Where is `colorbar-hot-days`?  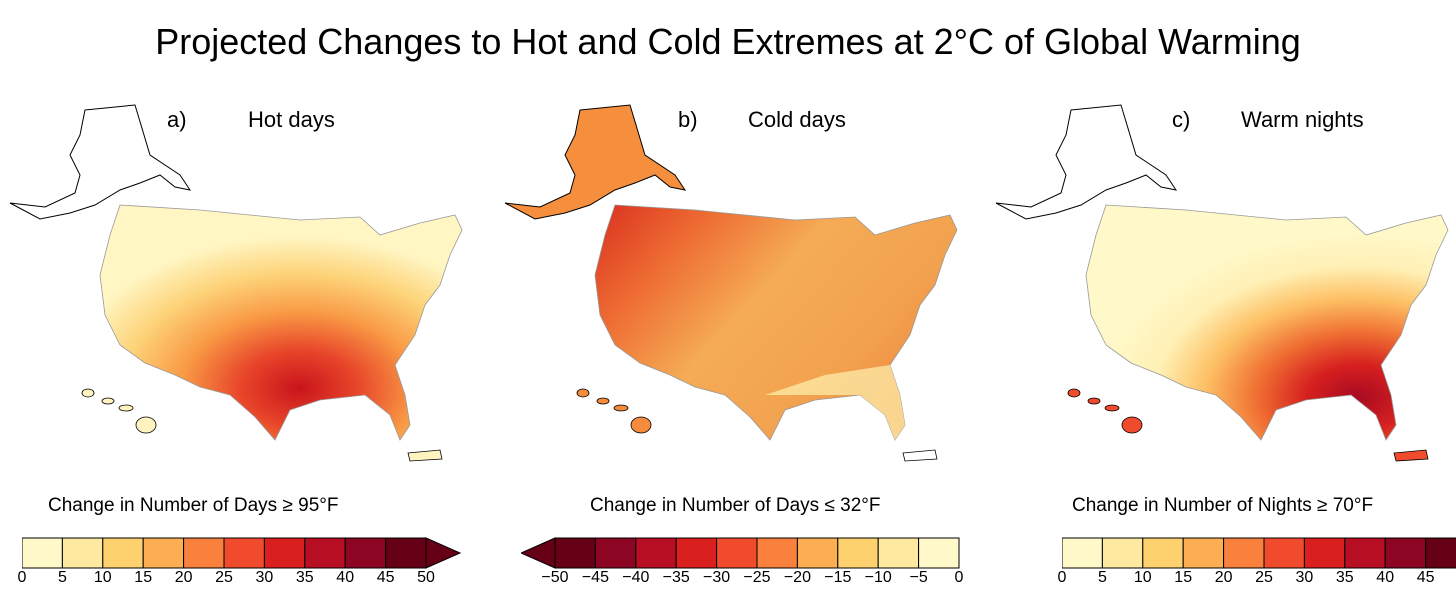
colorbar-hot-days is located at coordinates (242, 553).